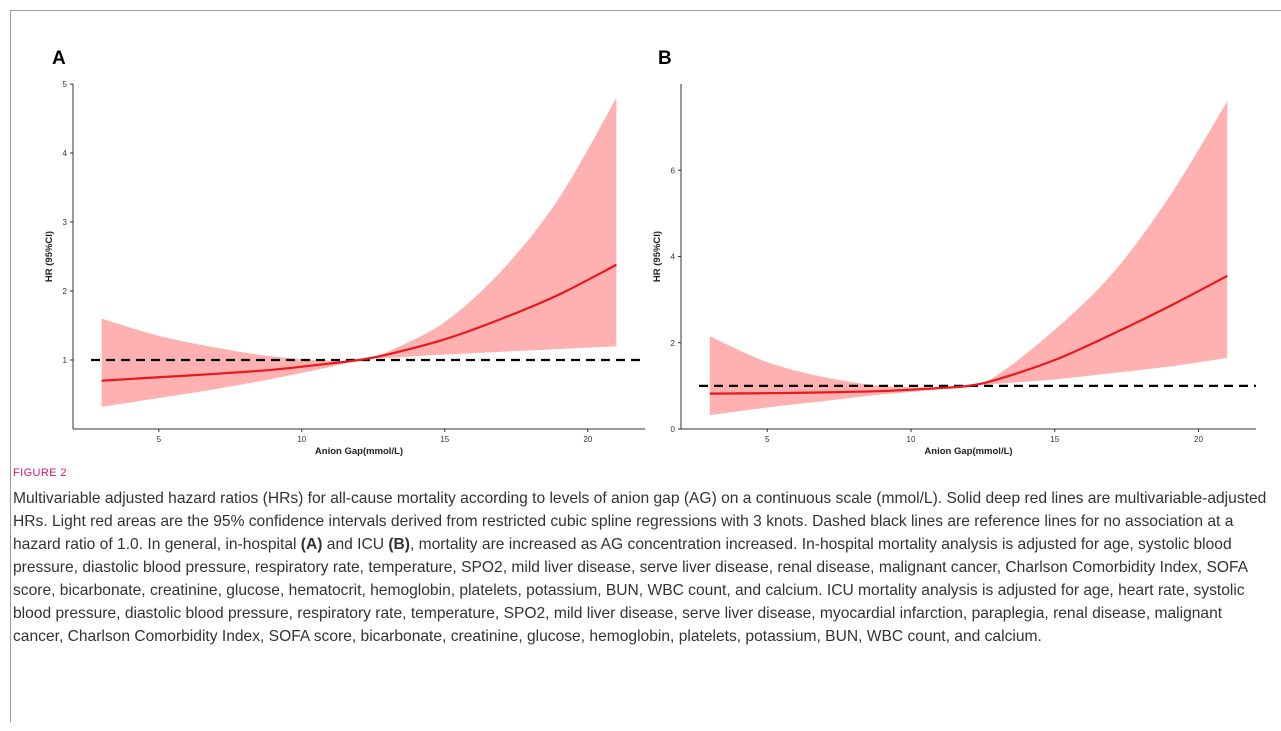  What do you see at coordinates (65, 84) in the screenshot?
I see `y-tick-label: 5` at bounding box center [65, 84].